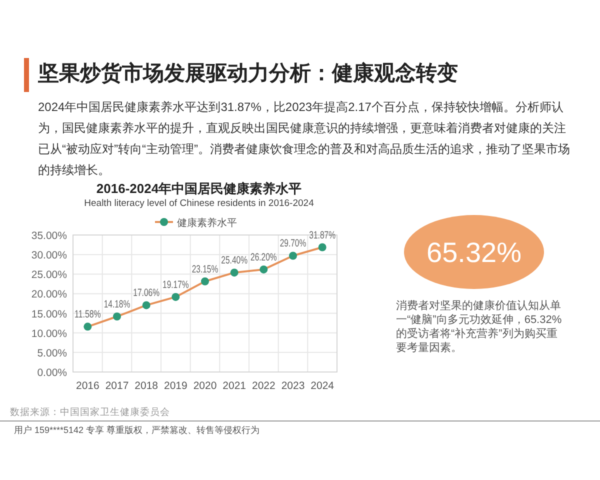 The height and width of the screenshot is (480, 600). I want to click on y-tick-label: 20.00%, so click(49, 294).